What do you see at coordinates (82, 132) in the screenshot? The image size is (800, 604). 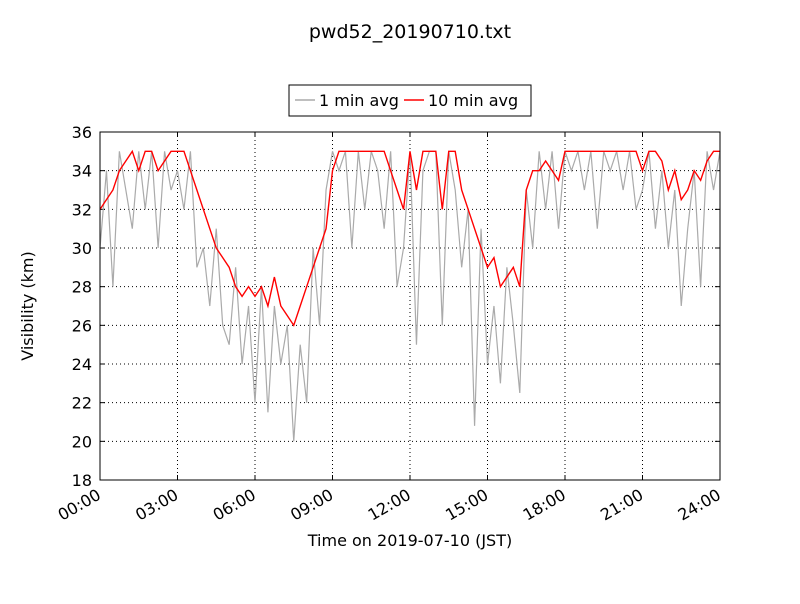 I see `y-tick-label: 36` at bounding box center [82, 132].